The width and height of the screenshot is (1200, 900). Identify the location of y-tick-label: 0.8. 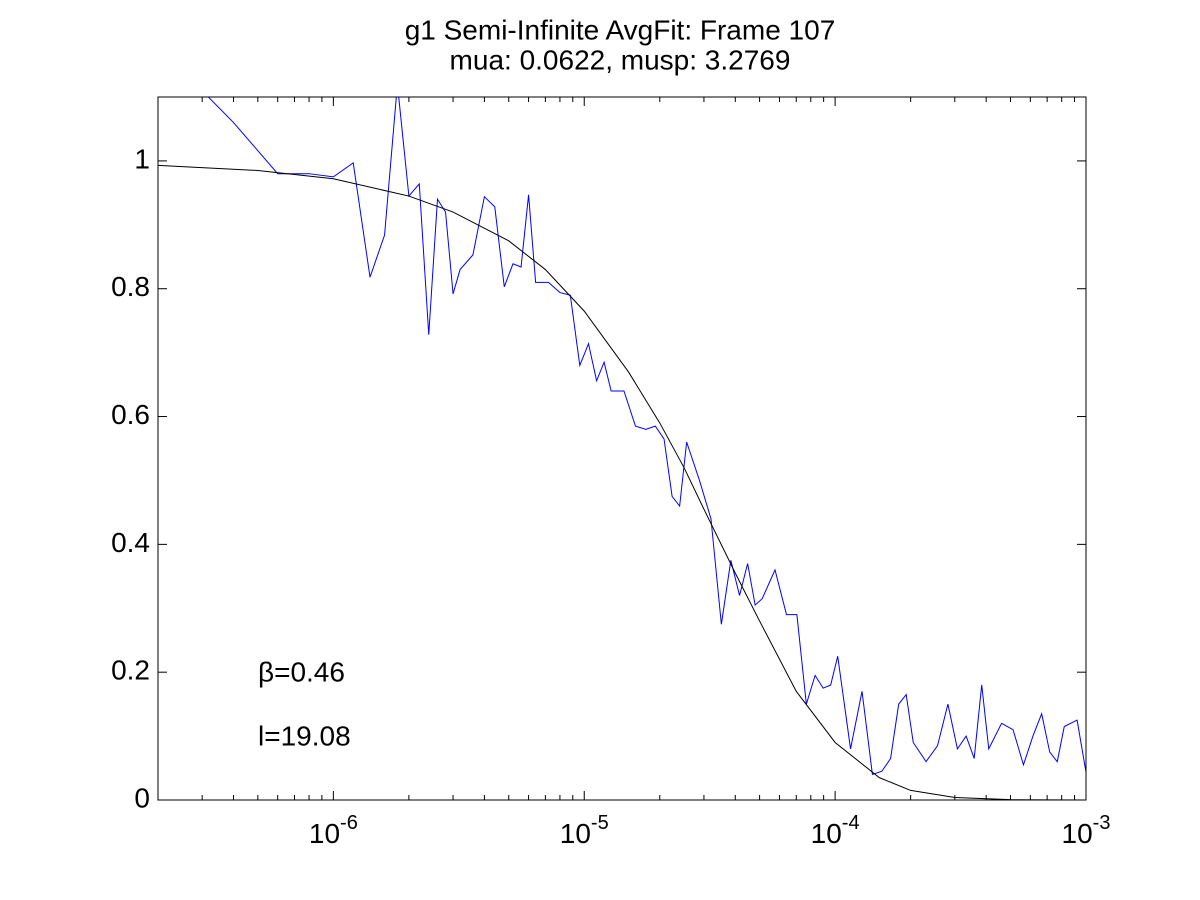
(130, 286).